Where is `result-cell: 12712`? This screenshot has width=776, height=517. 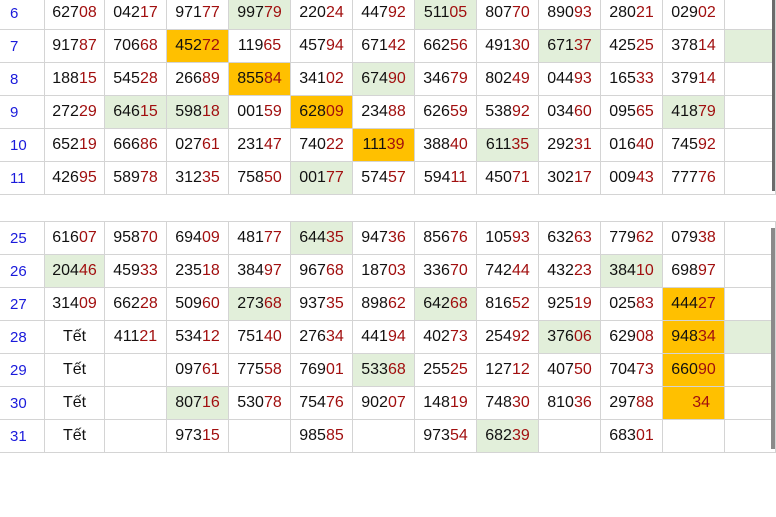
result-cell: 12712 is located at coordinates (507, 370).